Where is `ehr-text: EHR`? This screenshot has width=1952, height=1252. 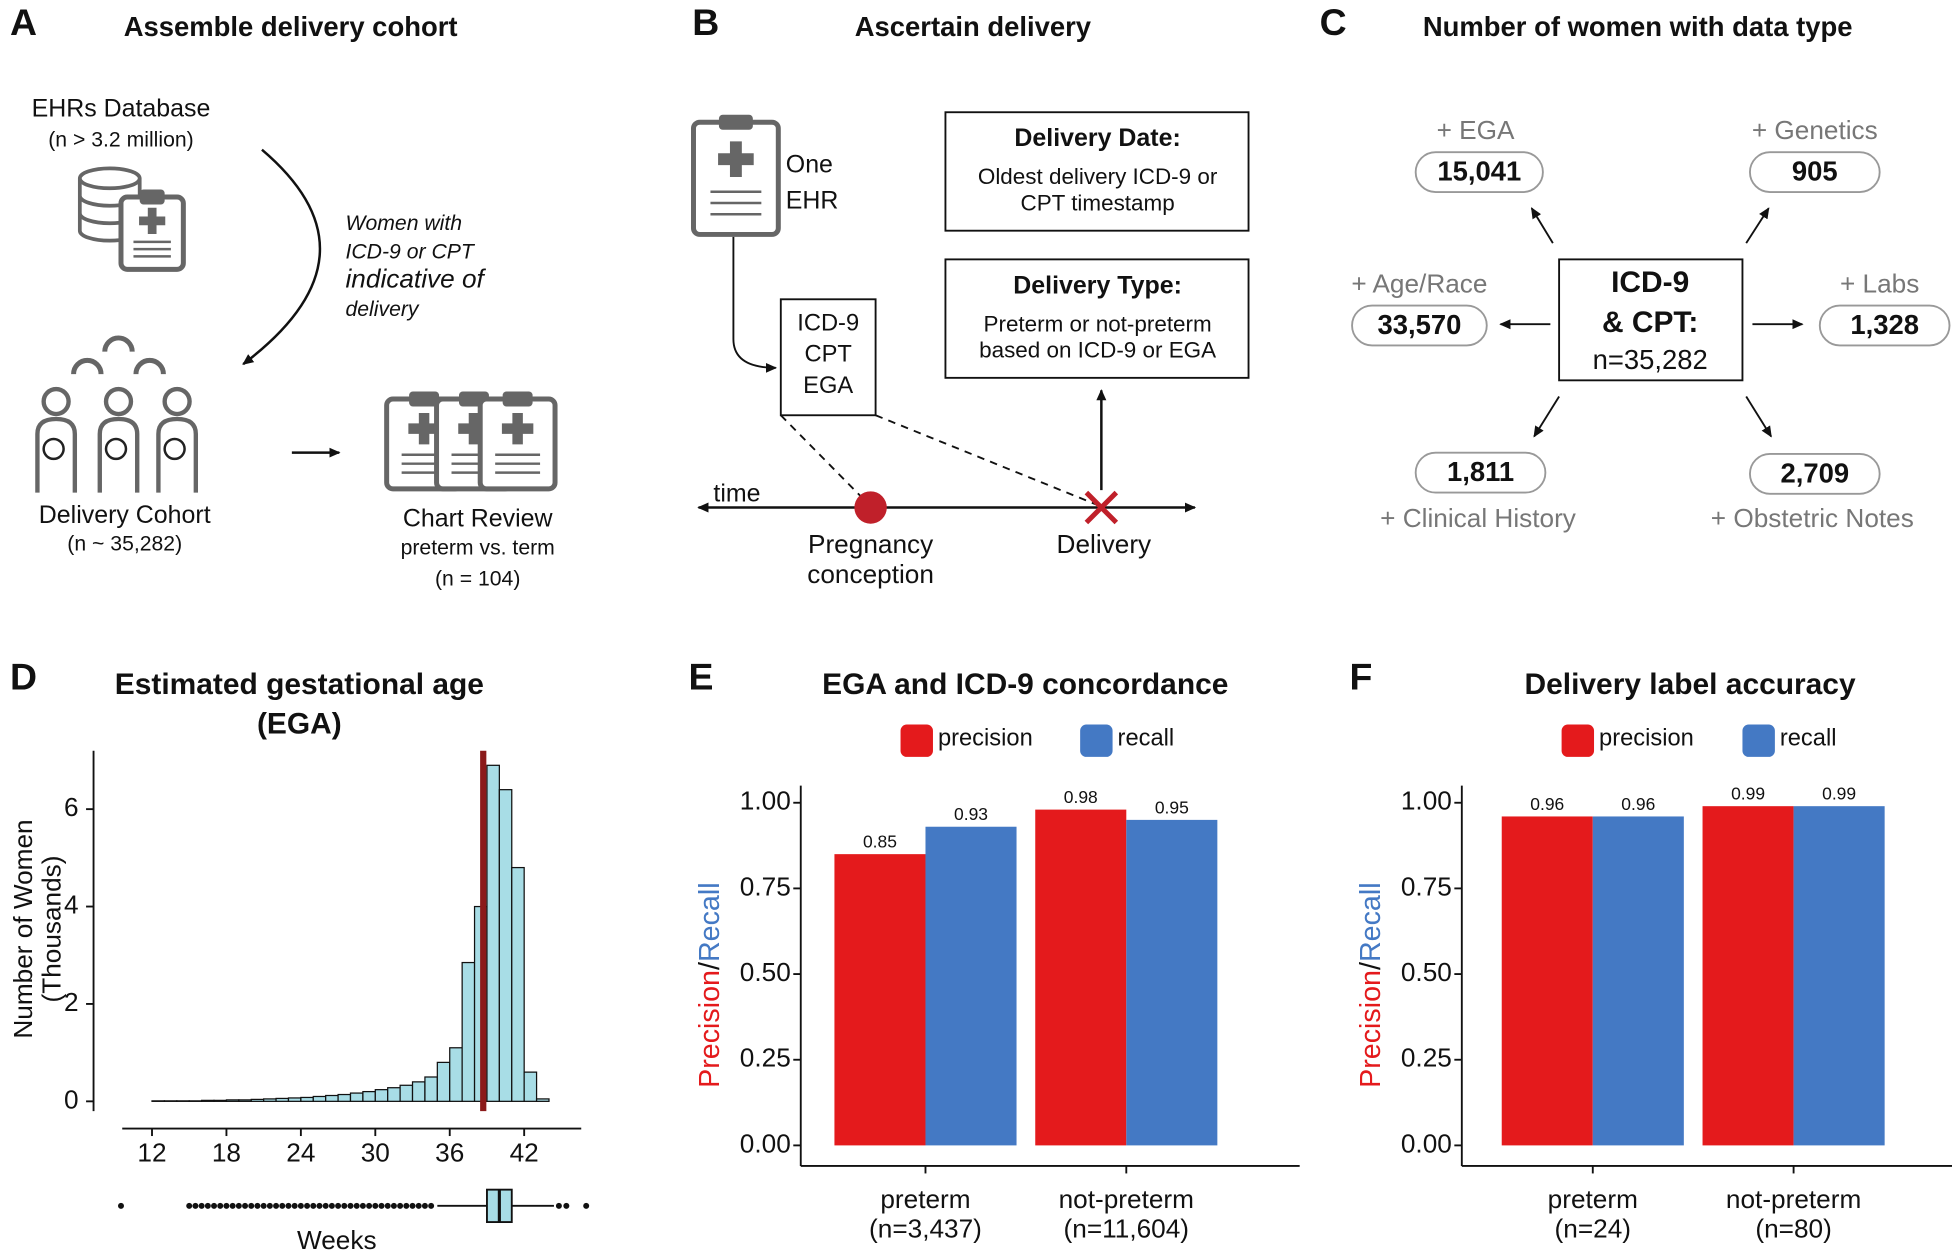
ehr-text: EHR is located at coordinates (812, 201).